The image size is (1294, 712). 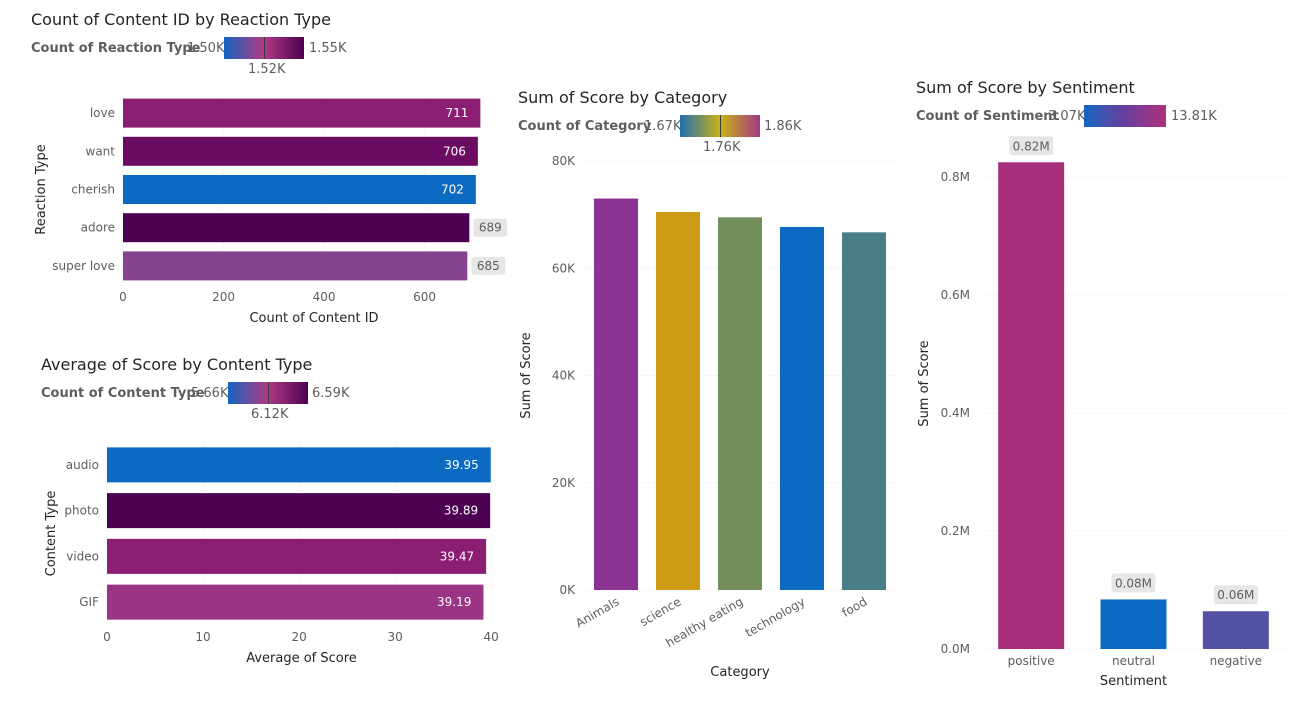 I want to click on x-tick-label: 600, so click(x=424, y=297).